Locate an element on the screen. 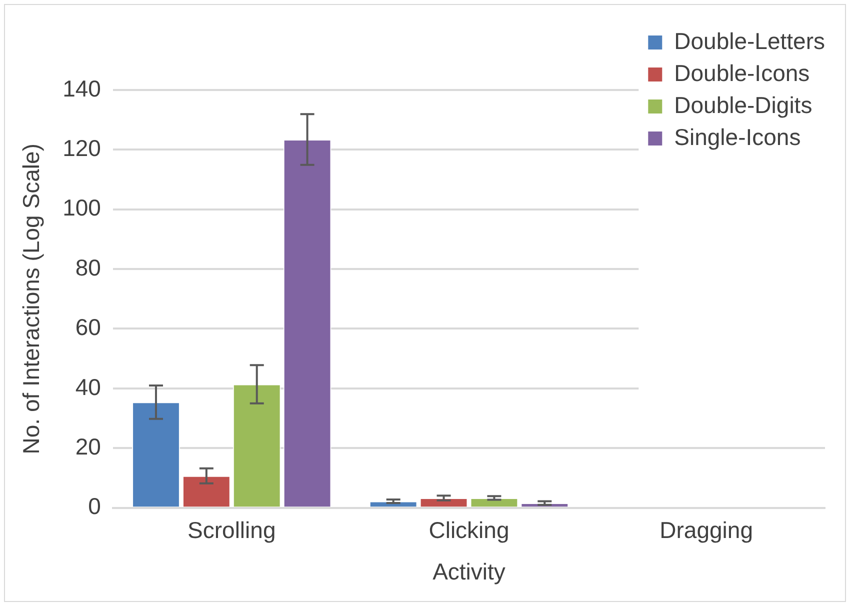 This screenshot has height=606, width=850. y-tick-label: 80 is located at coordinates (88, 267).